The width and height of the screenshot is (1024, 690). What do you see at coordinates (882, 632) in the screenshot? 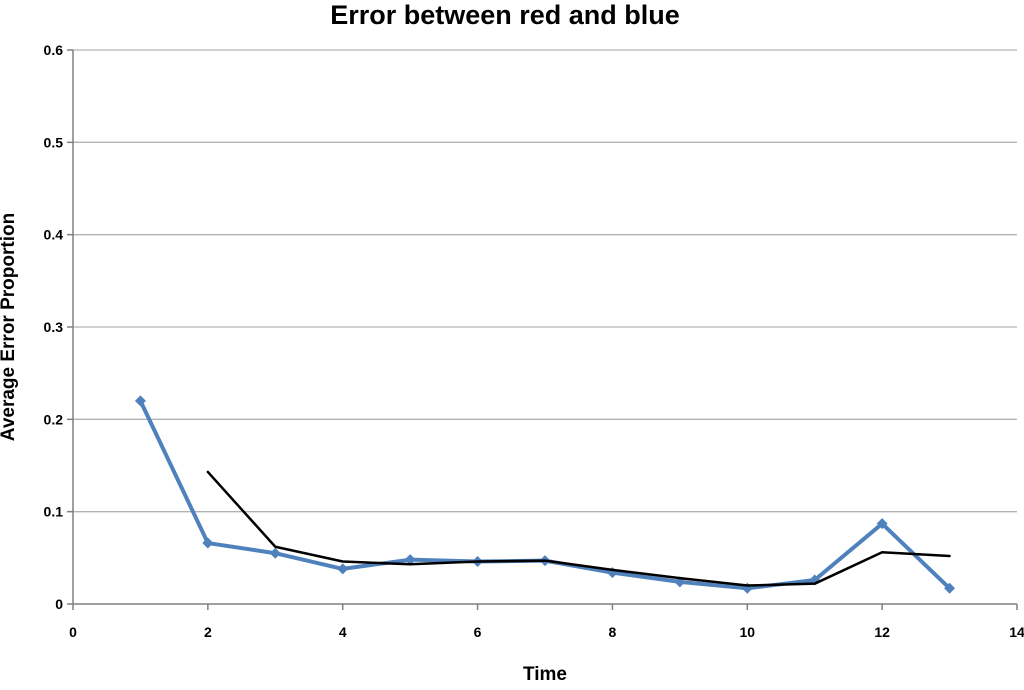
I see `x-tick-label: 12` at bounding box center [882, 632].